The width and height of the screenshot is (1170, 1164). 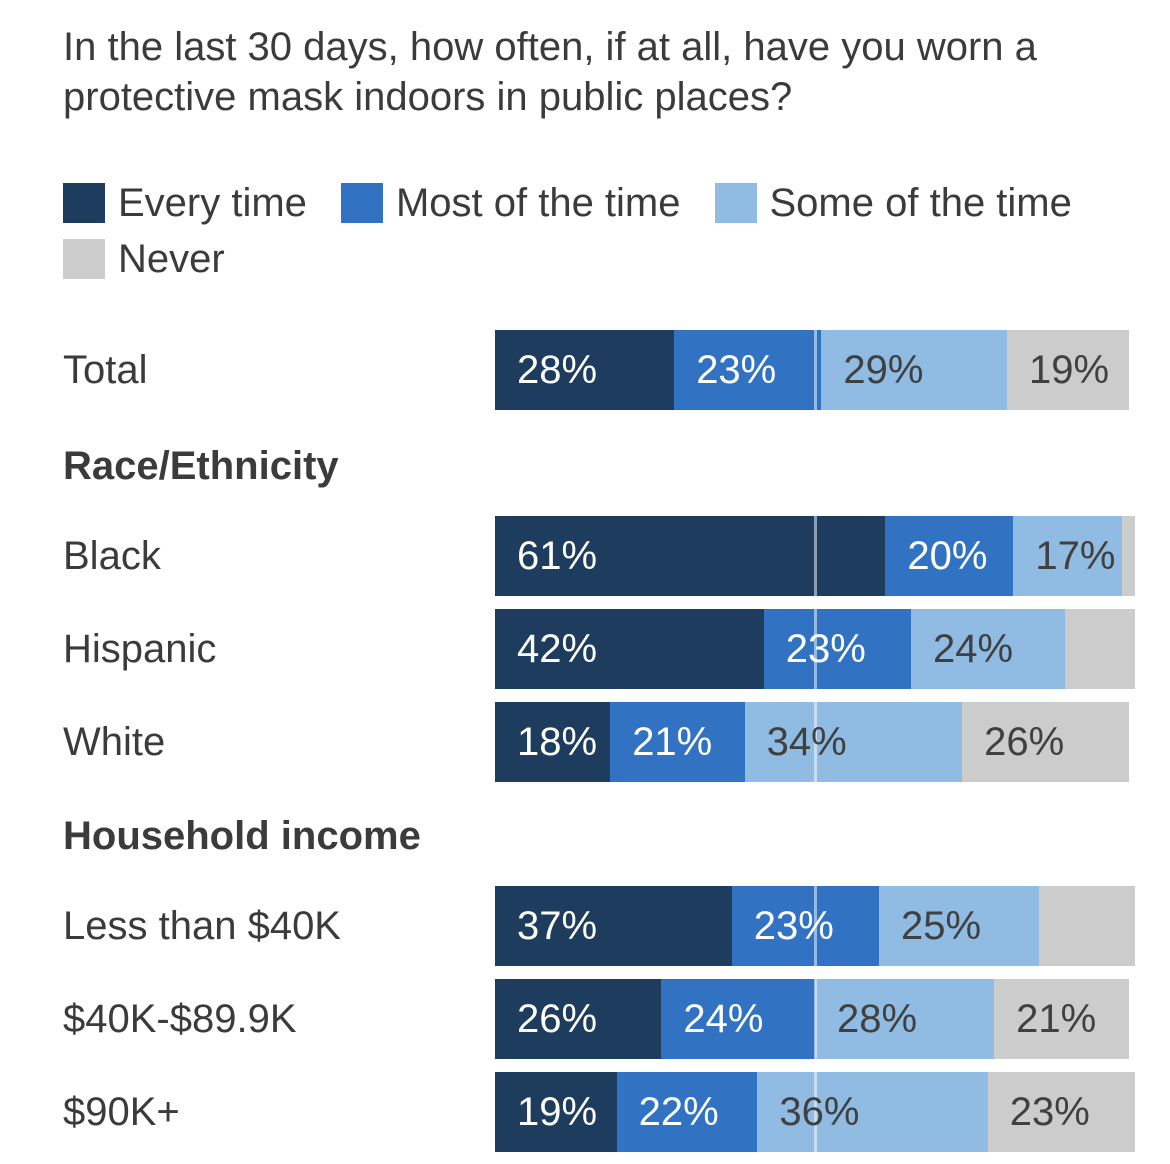 I want to click on bar-segment: 42%, so click(x=629, y=649).